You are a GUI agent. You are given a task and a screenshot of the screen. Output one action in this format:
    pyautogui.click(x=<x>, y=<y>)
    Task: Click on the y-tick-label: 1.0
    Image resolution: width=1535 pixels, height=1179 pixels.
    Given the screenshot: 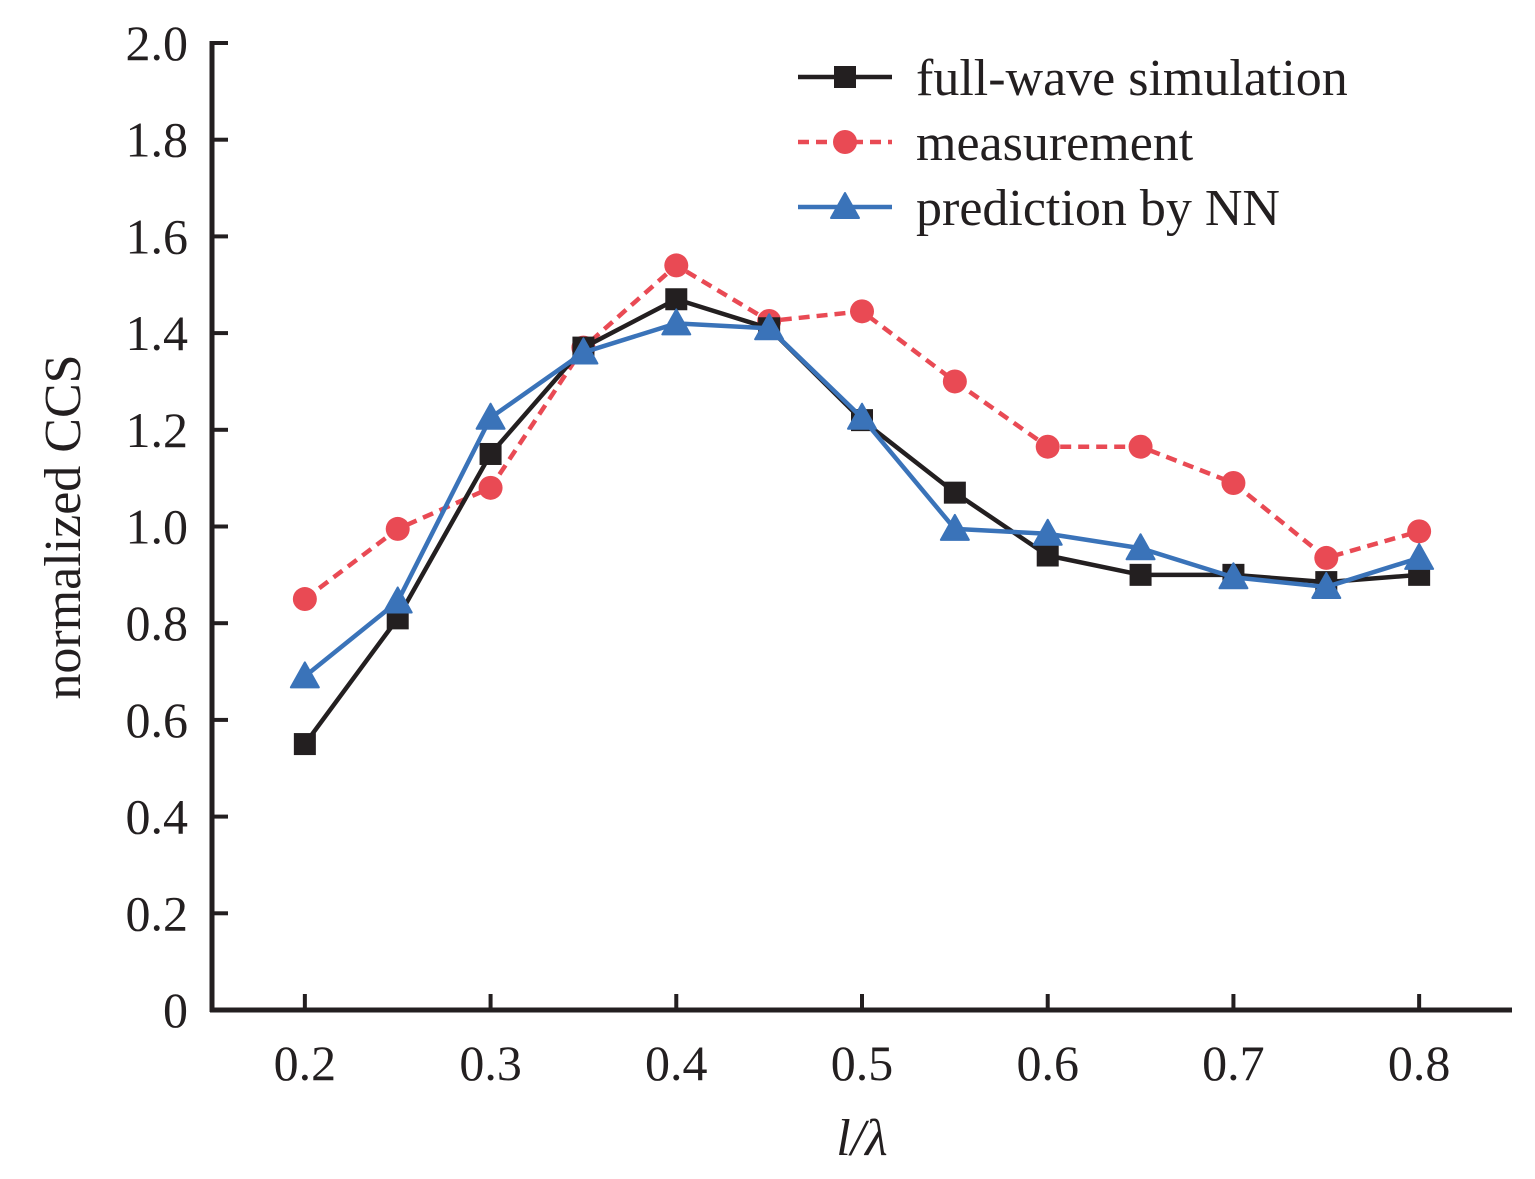 What is the action you would take?
    pyautogui.click(x=157, y=527)
    